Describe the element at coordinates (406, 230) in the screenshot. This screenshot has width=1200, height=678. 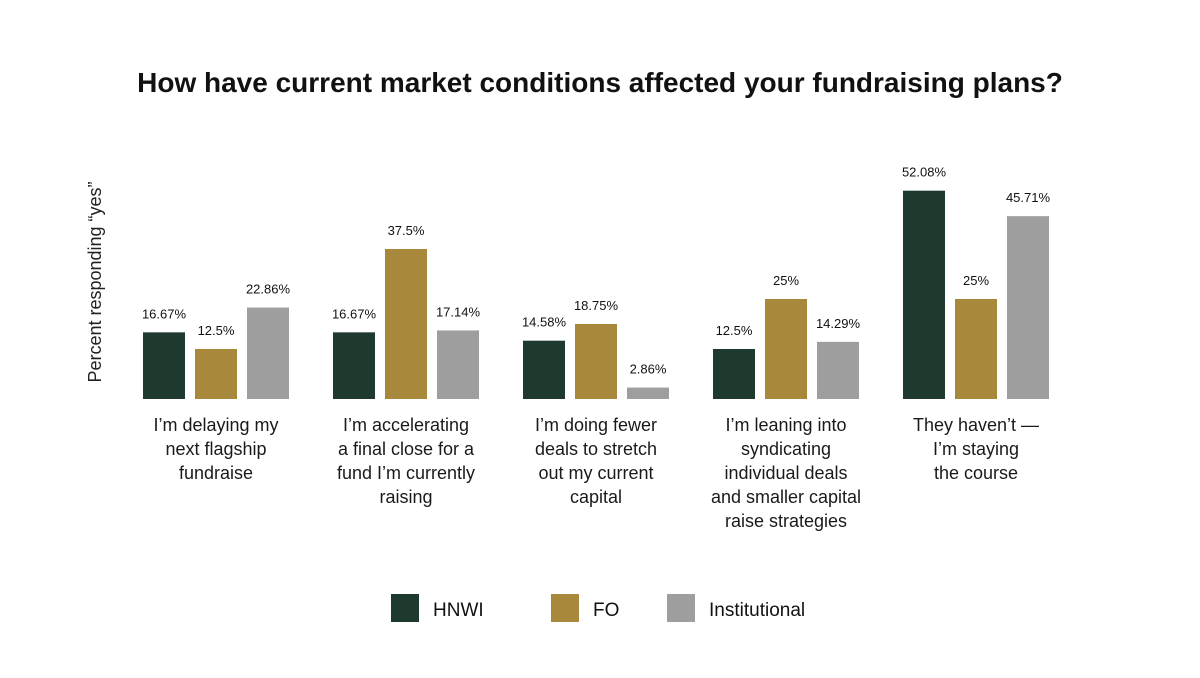
I see `value-label: 37.5%` at that location.